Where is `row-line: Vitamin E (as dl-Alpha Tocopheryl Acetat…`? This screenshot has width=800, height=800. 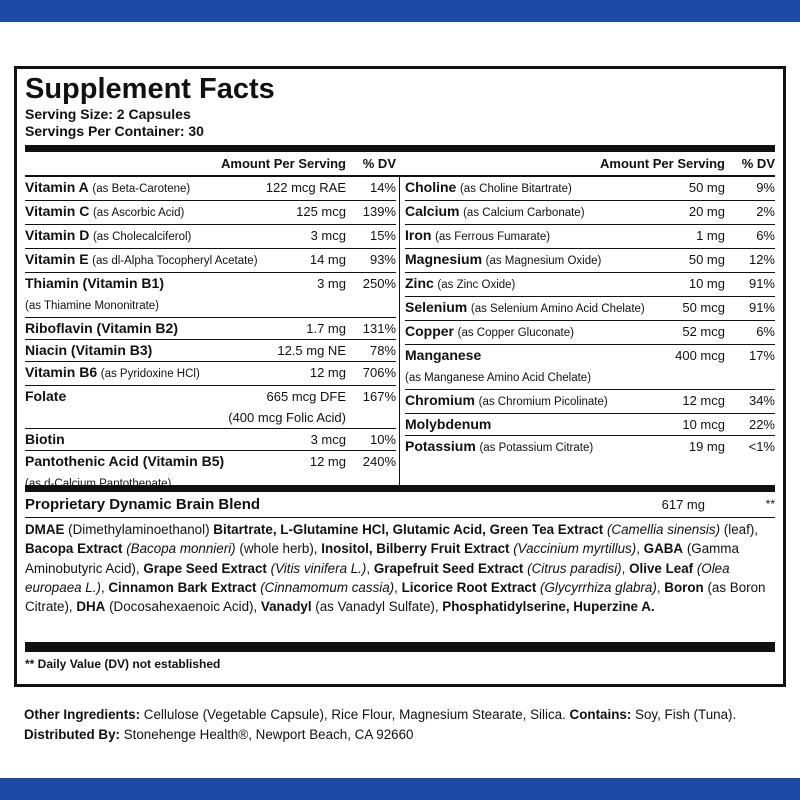
row-line: Vitamin E (as dl-Alpha Tocopheryl Acetat… is located at coordinates (210, 260).